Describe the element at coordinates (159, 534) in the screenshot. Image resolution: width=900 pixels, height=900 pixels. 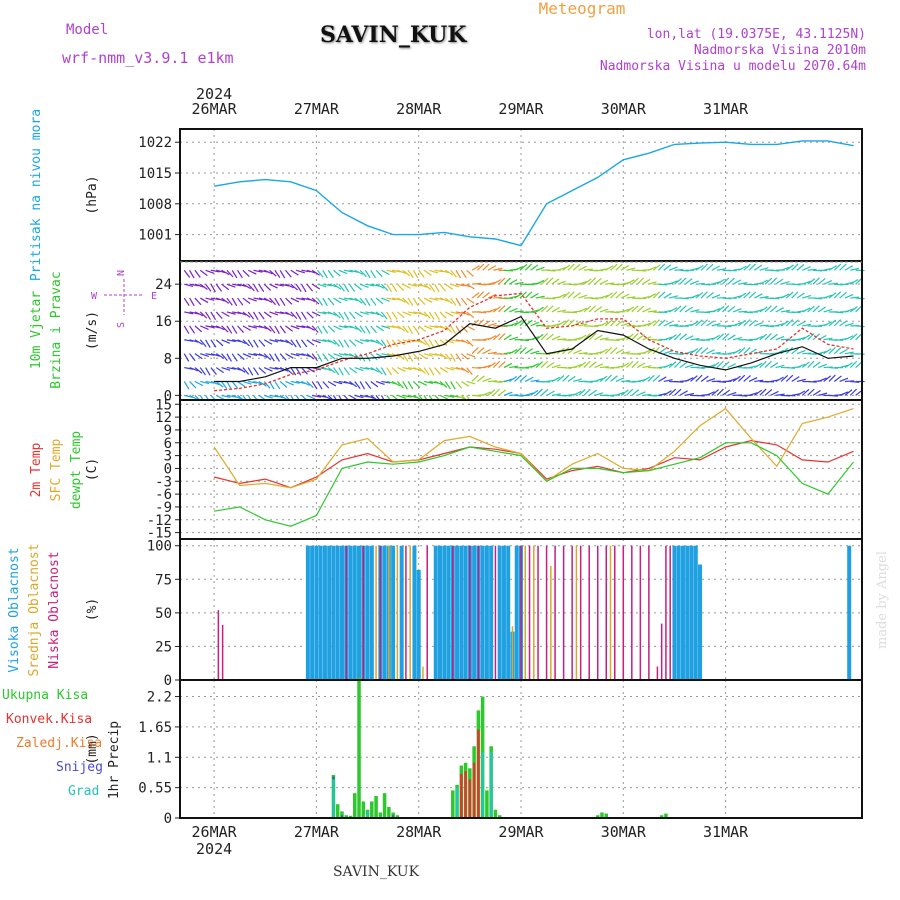
I see `y-tick-label: -15` at that location.